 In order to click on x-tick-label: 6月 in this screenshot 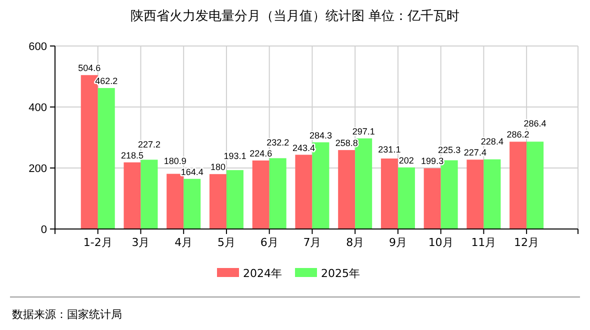, I will do `click(269, 242)`.